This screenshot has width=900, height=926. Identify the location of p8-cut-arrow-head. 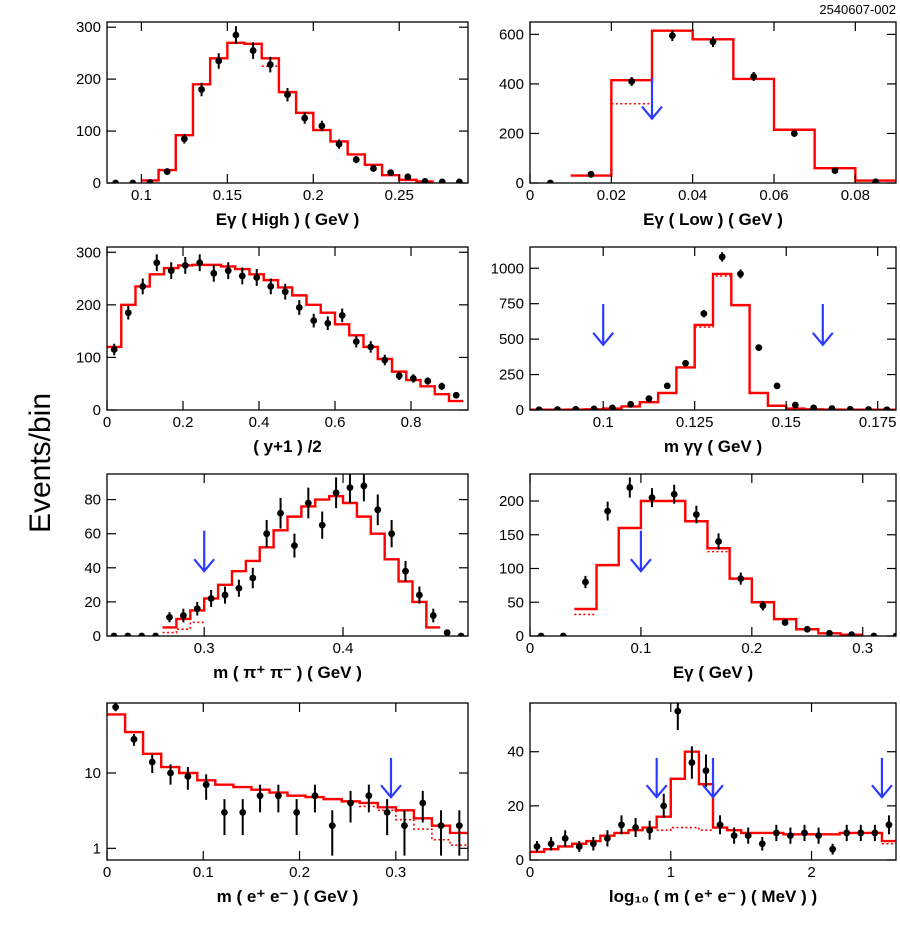
(713, 791).